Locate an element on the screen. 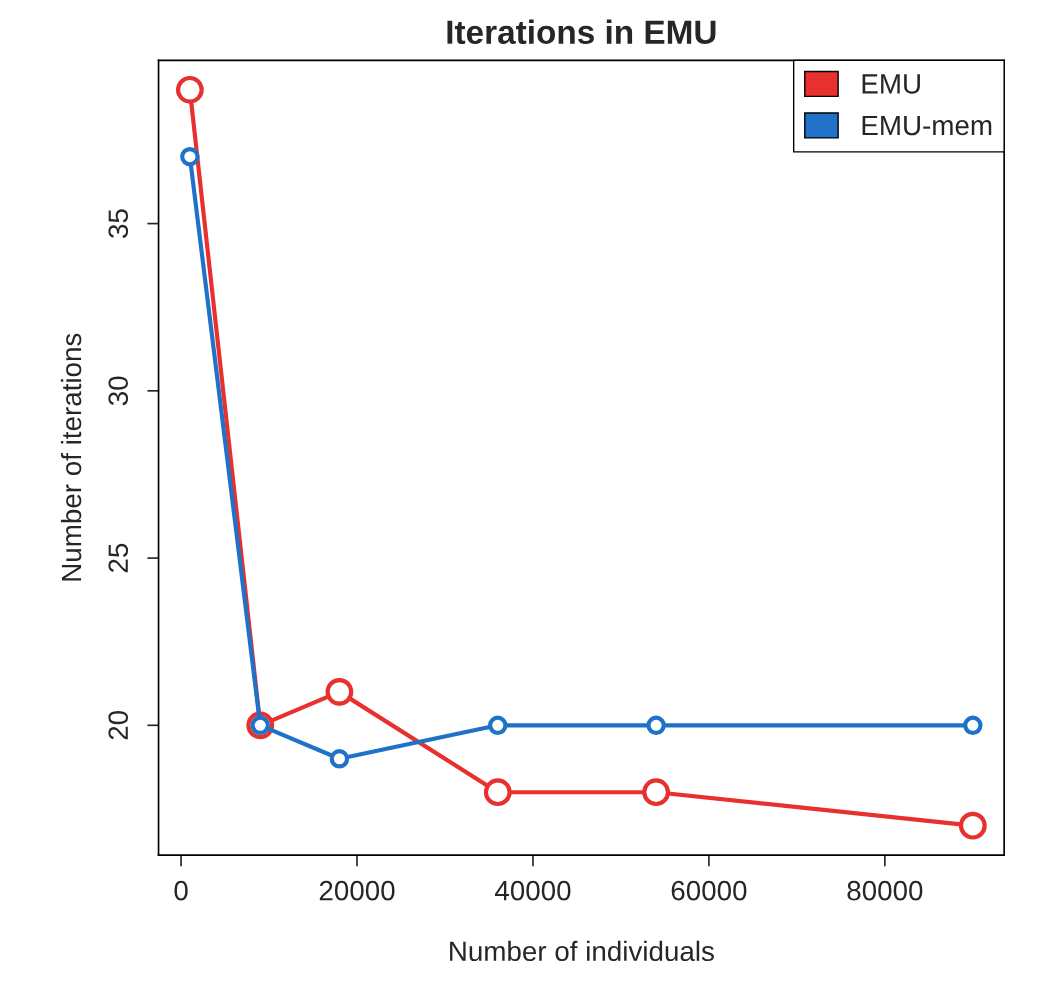  y-axis-title: Number of iterations is located at coordinates (71, 457).